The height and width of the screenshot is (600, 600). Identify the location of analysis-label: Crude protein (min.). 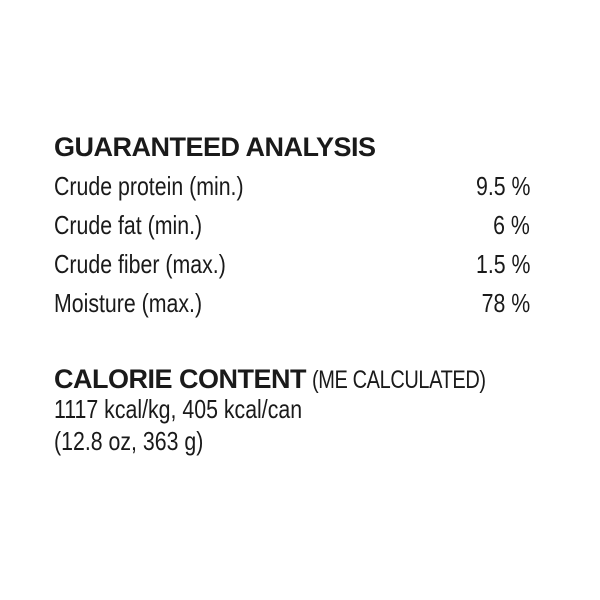
(149, 185).